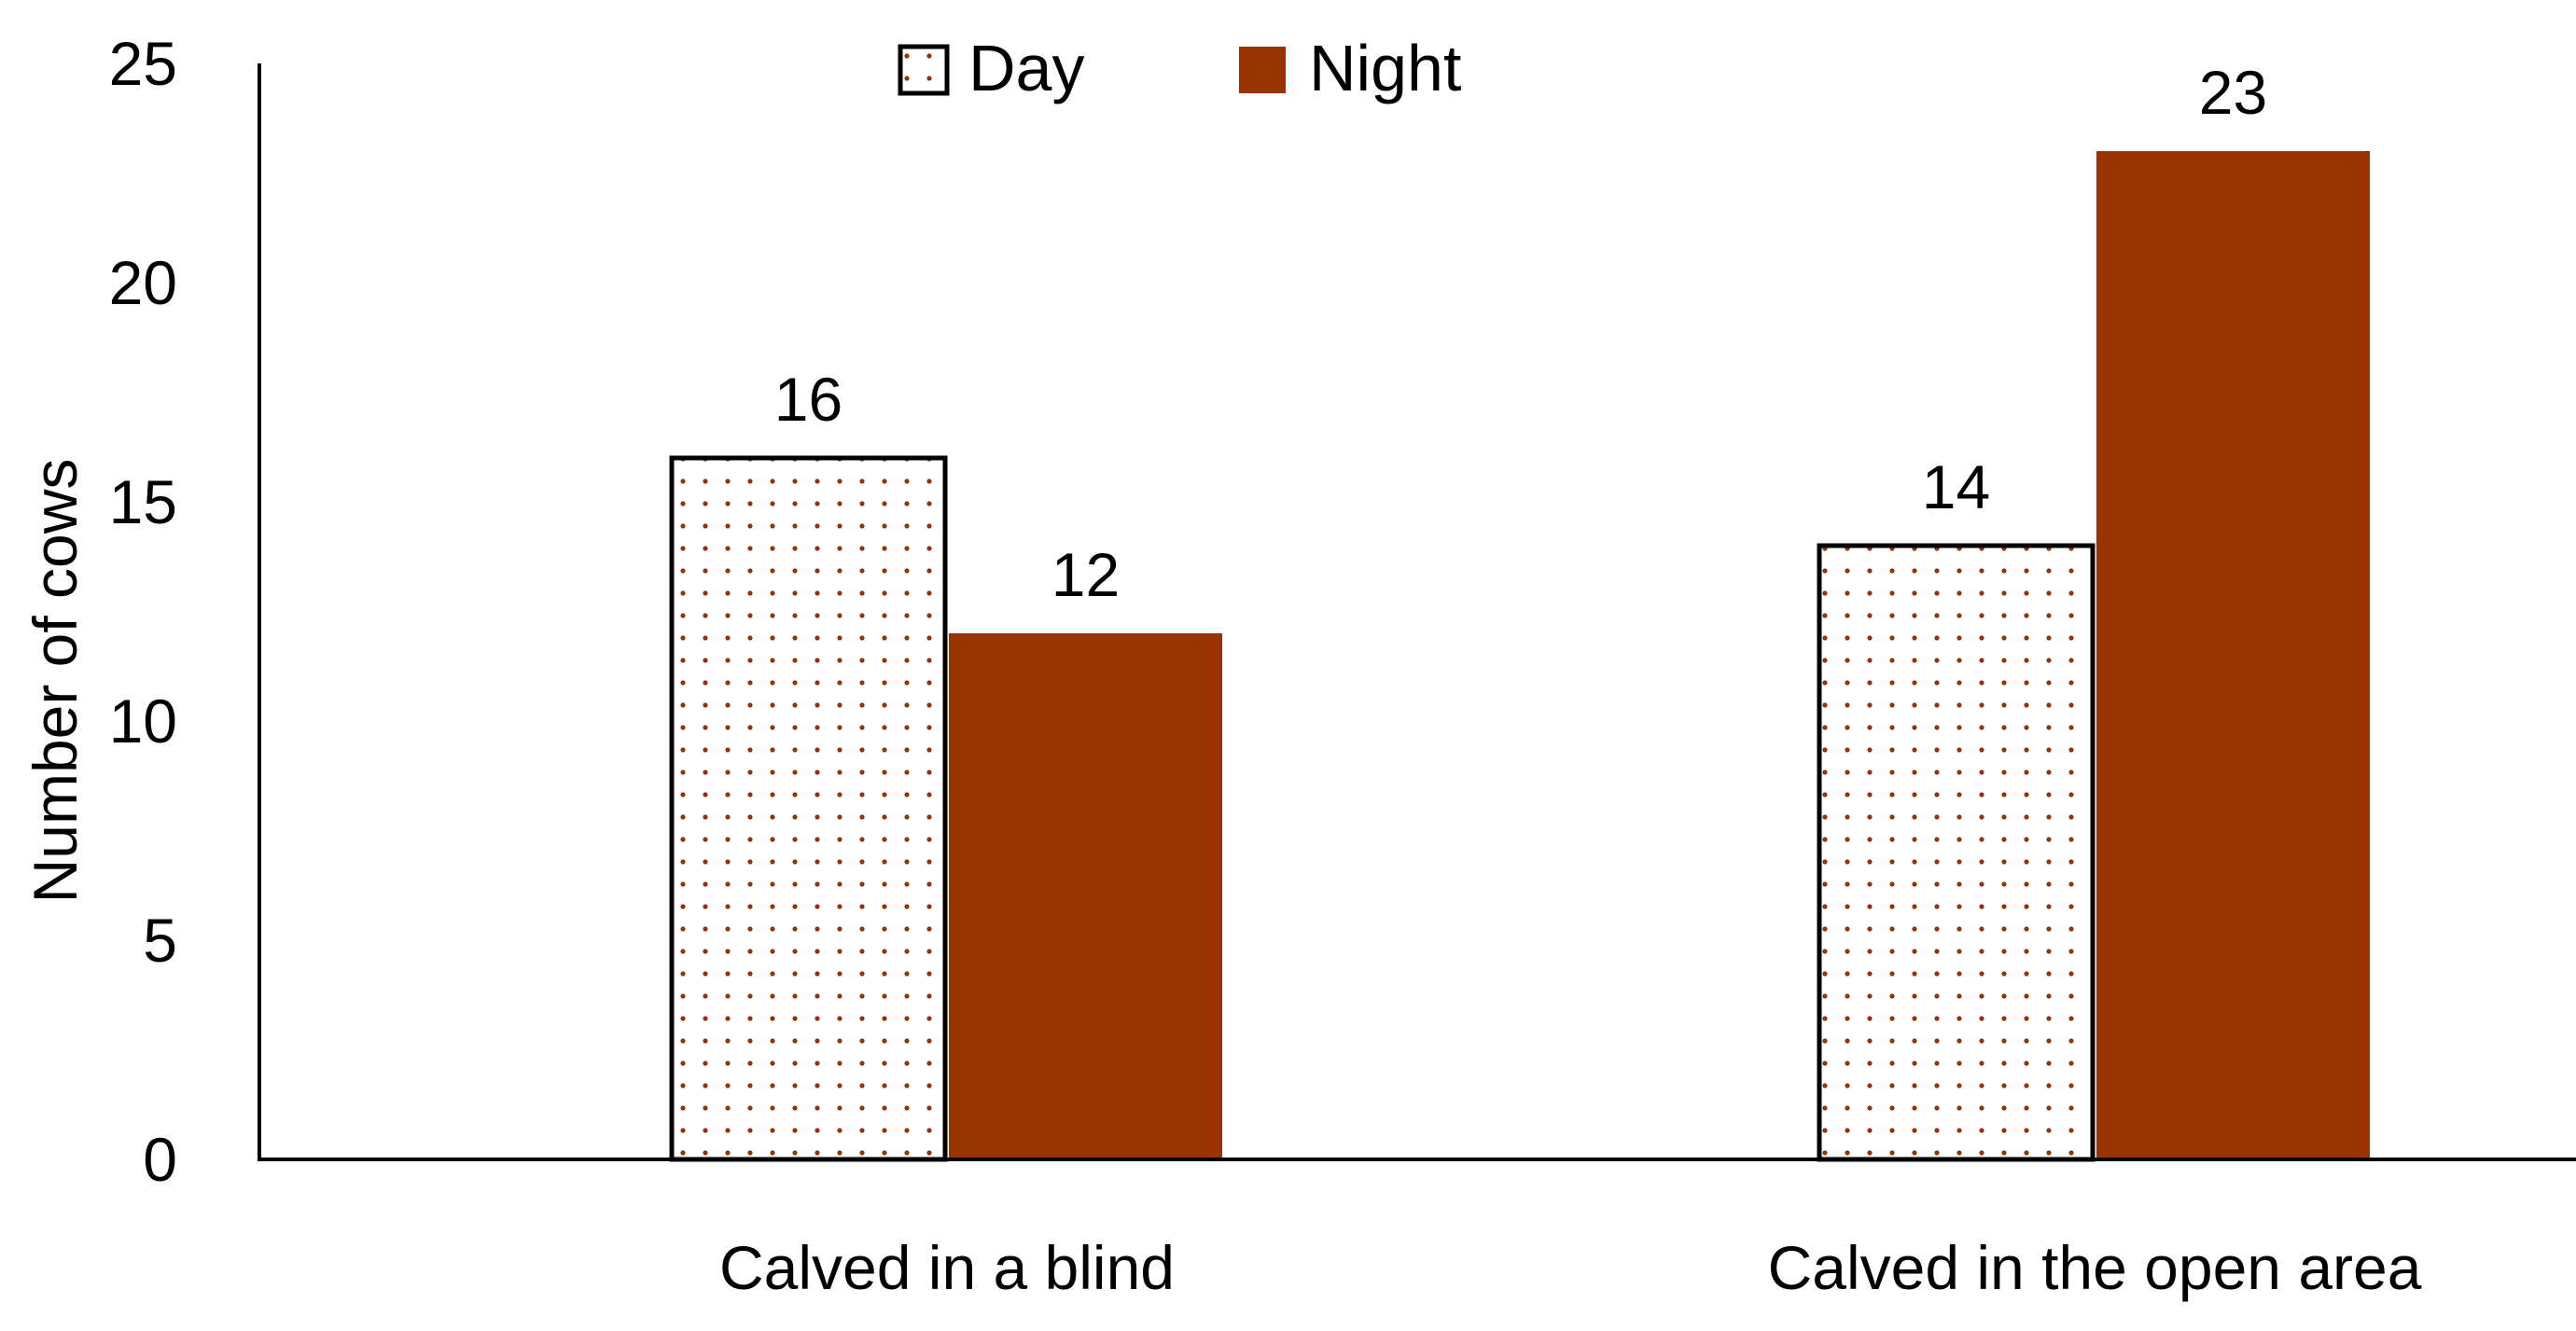 The image size is (2576, 1331). Describe the element at coordinates (2233, 655) in the screenshot. I see `bar-night-calved-in-the-open-area` at that location.